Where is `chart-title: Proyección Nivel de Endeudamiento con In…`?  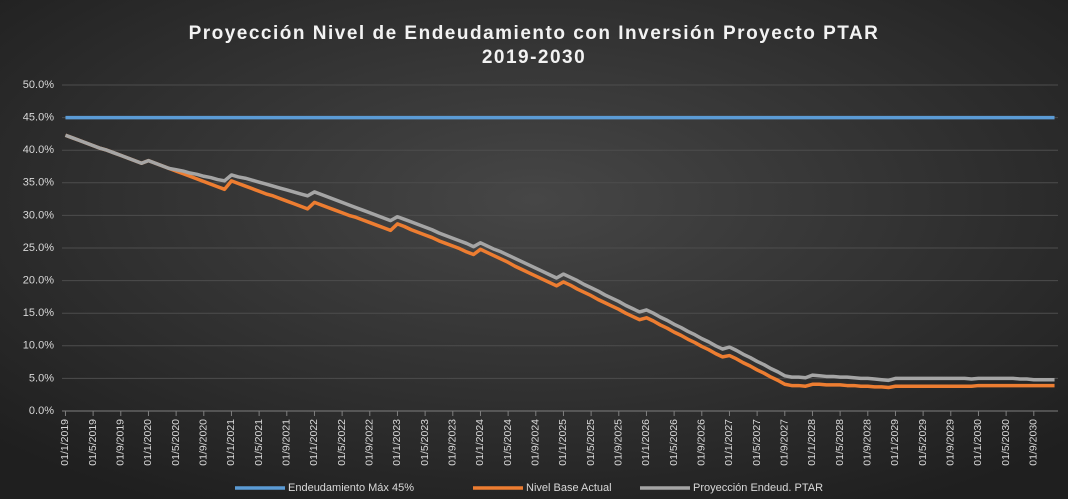
chart-title: Proyección Nivel de Endeudamiento con In… is located at coordinates (534, 33).